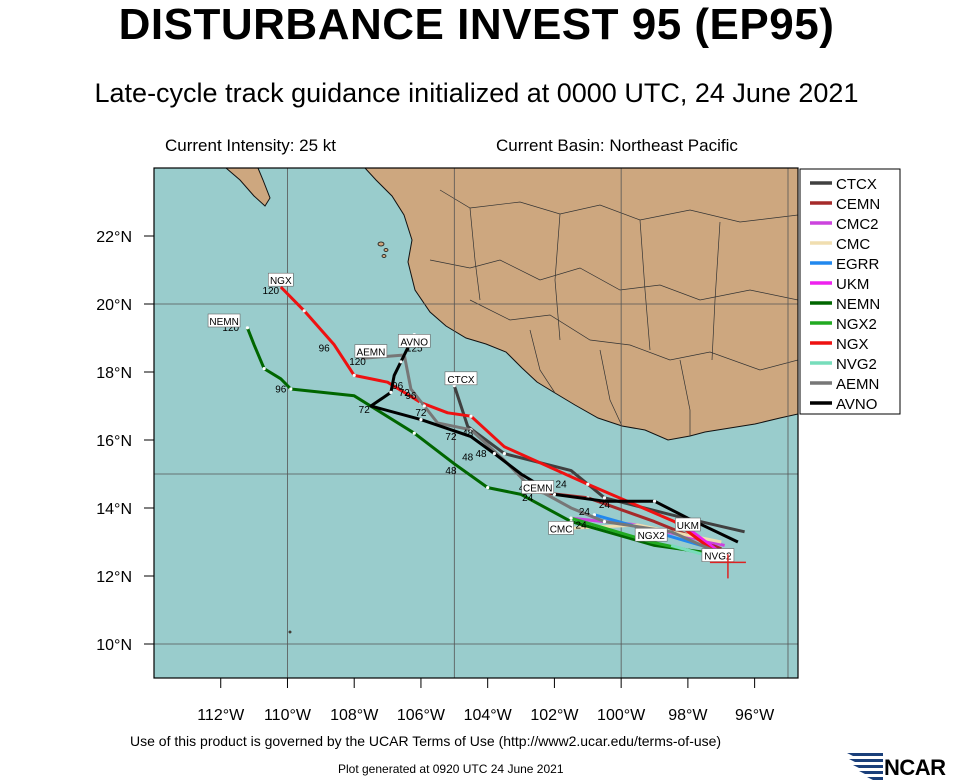 The width and height of the screenshot is (953, 781). What do you see at coordinates (856, 184) in the screenshot?
I see `legend-label-ctcx: CTCX` at bounding box center [856, 184].